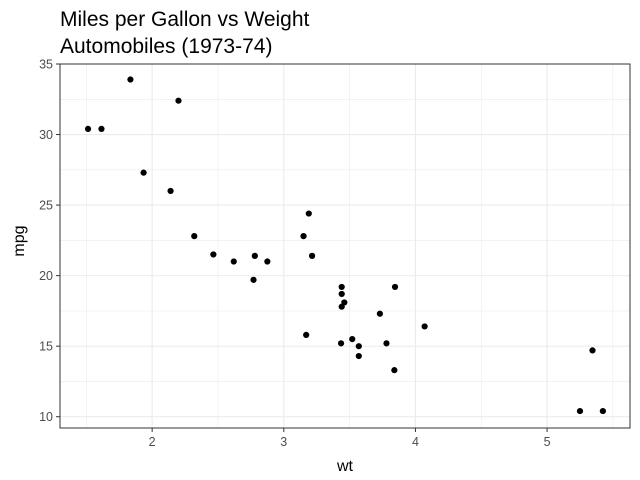  I want to click on y-tick-label: 10, so click(46, 417).